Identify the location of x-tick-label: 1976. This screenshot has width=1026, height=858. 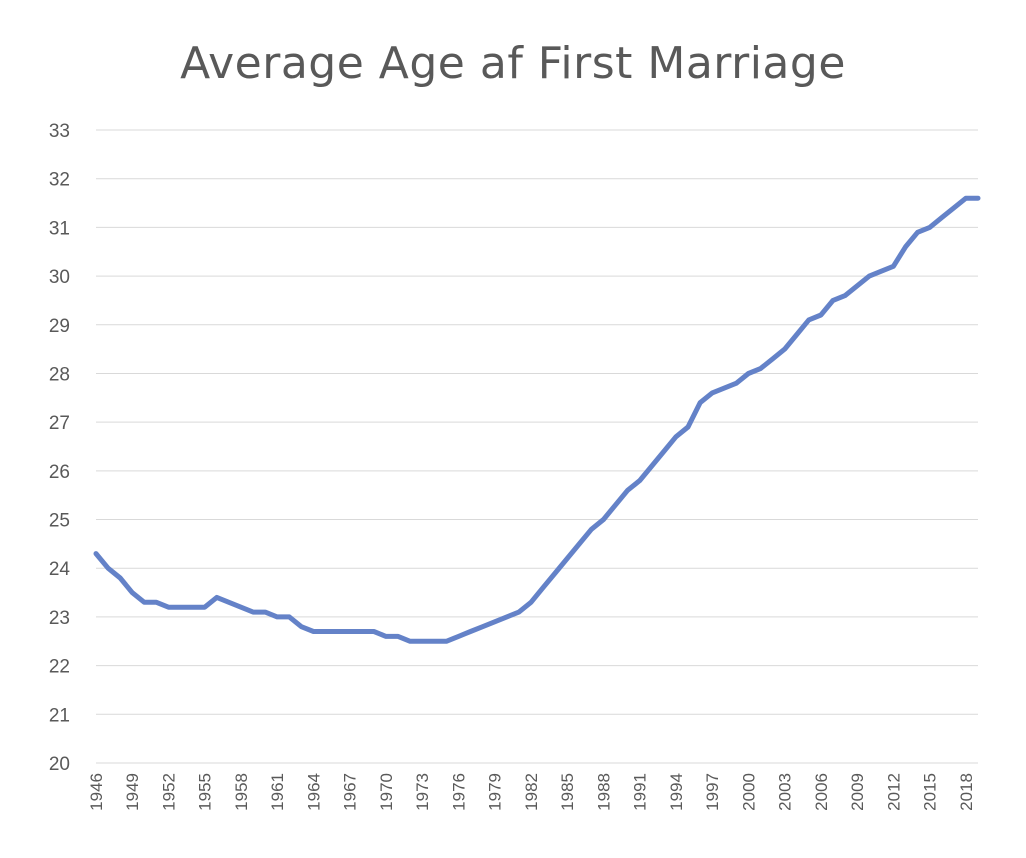
(458, 792).